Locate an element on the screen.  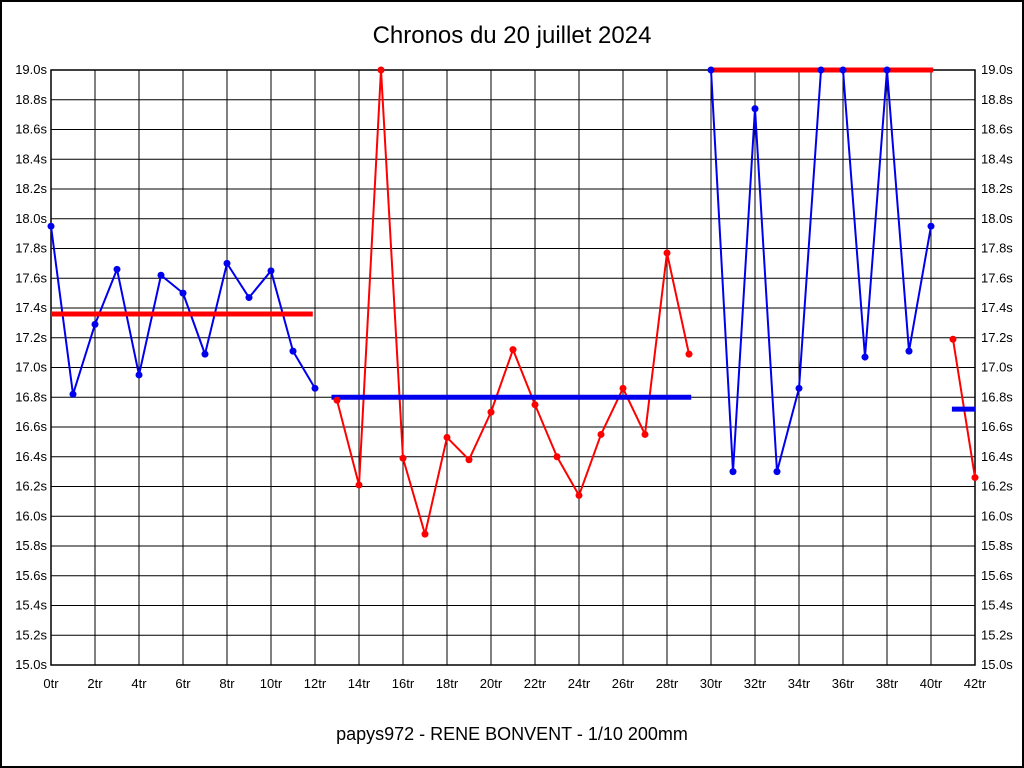
x-tick-label: 34tr is located at coordinates (799, 683).